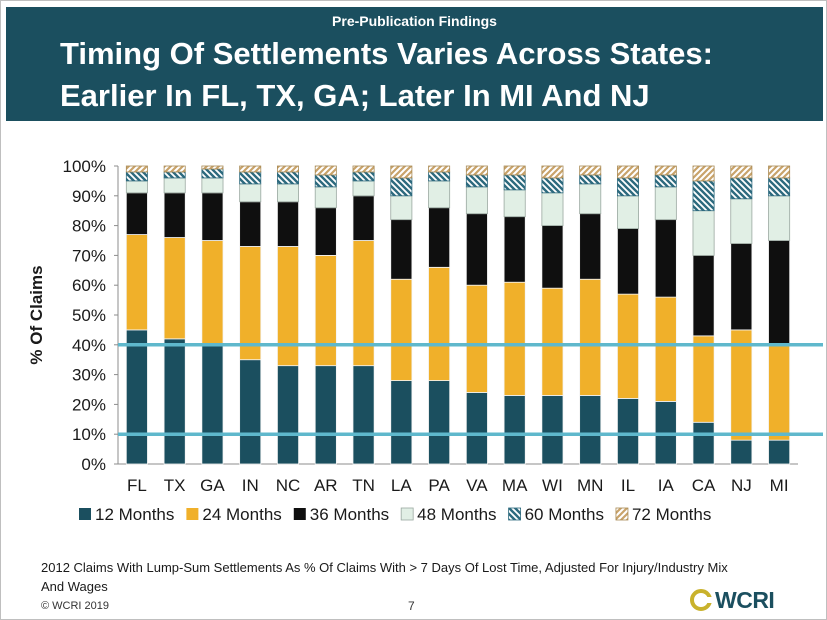  Describe the element at coordinates (590, 337) in the screenshot. I see `bar-segment-mn-24-months` at that location.